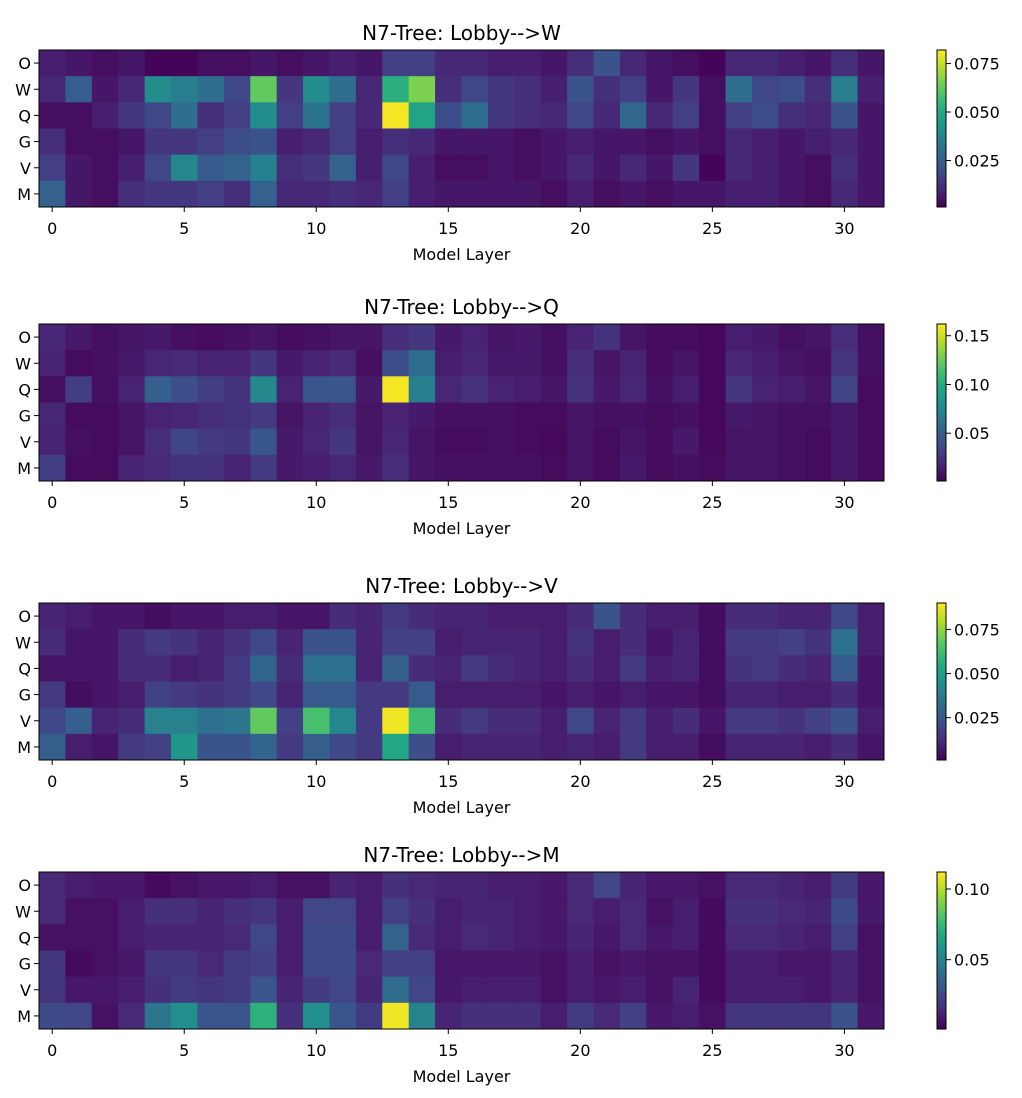 The width and height of the screenshot is (1022, 1098). What do you see at coordinates (580, 228) in the screenshot?
I see `x-tick-label: 20` at bounding box center [580, 228].